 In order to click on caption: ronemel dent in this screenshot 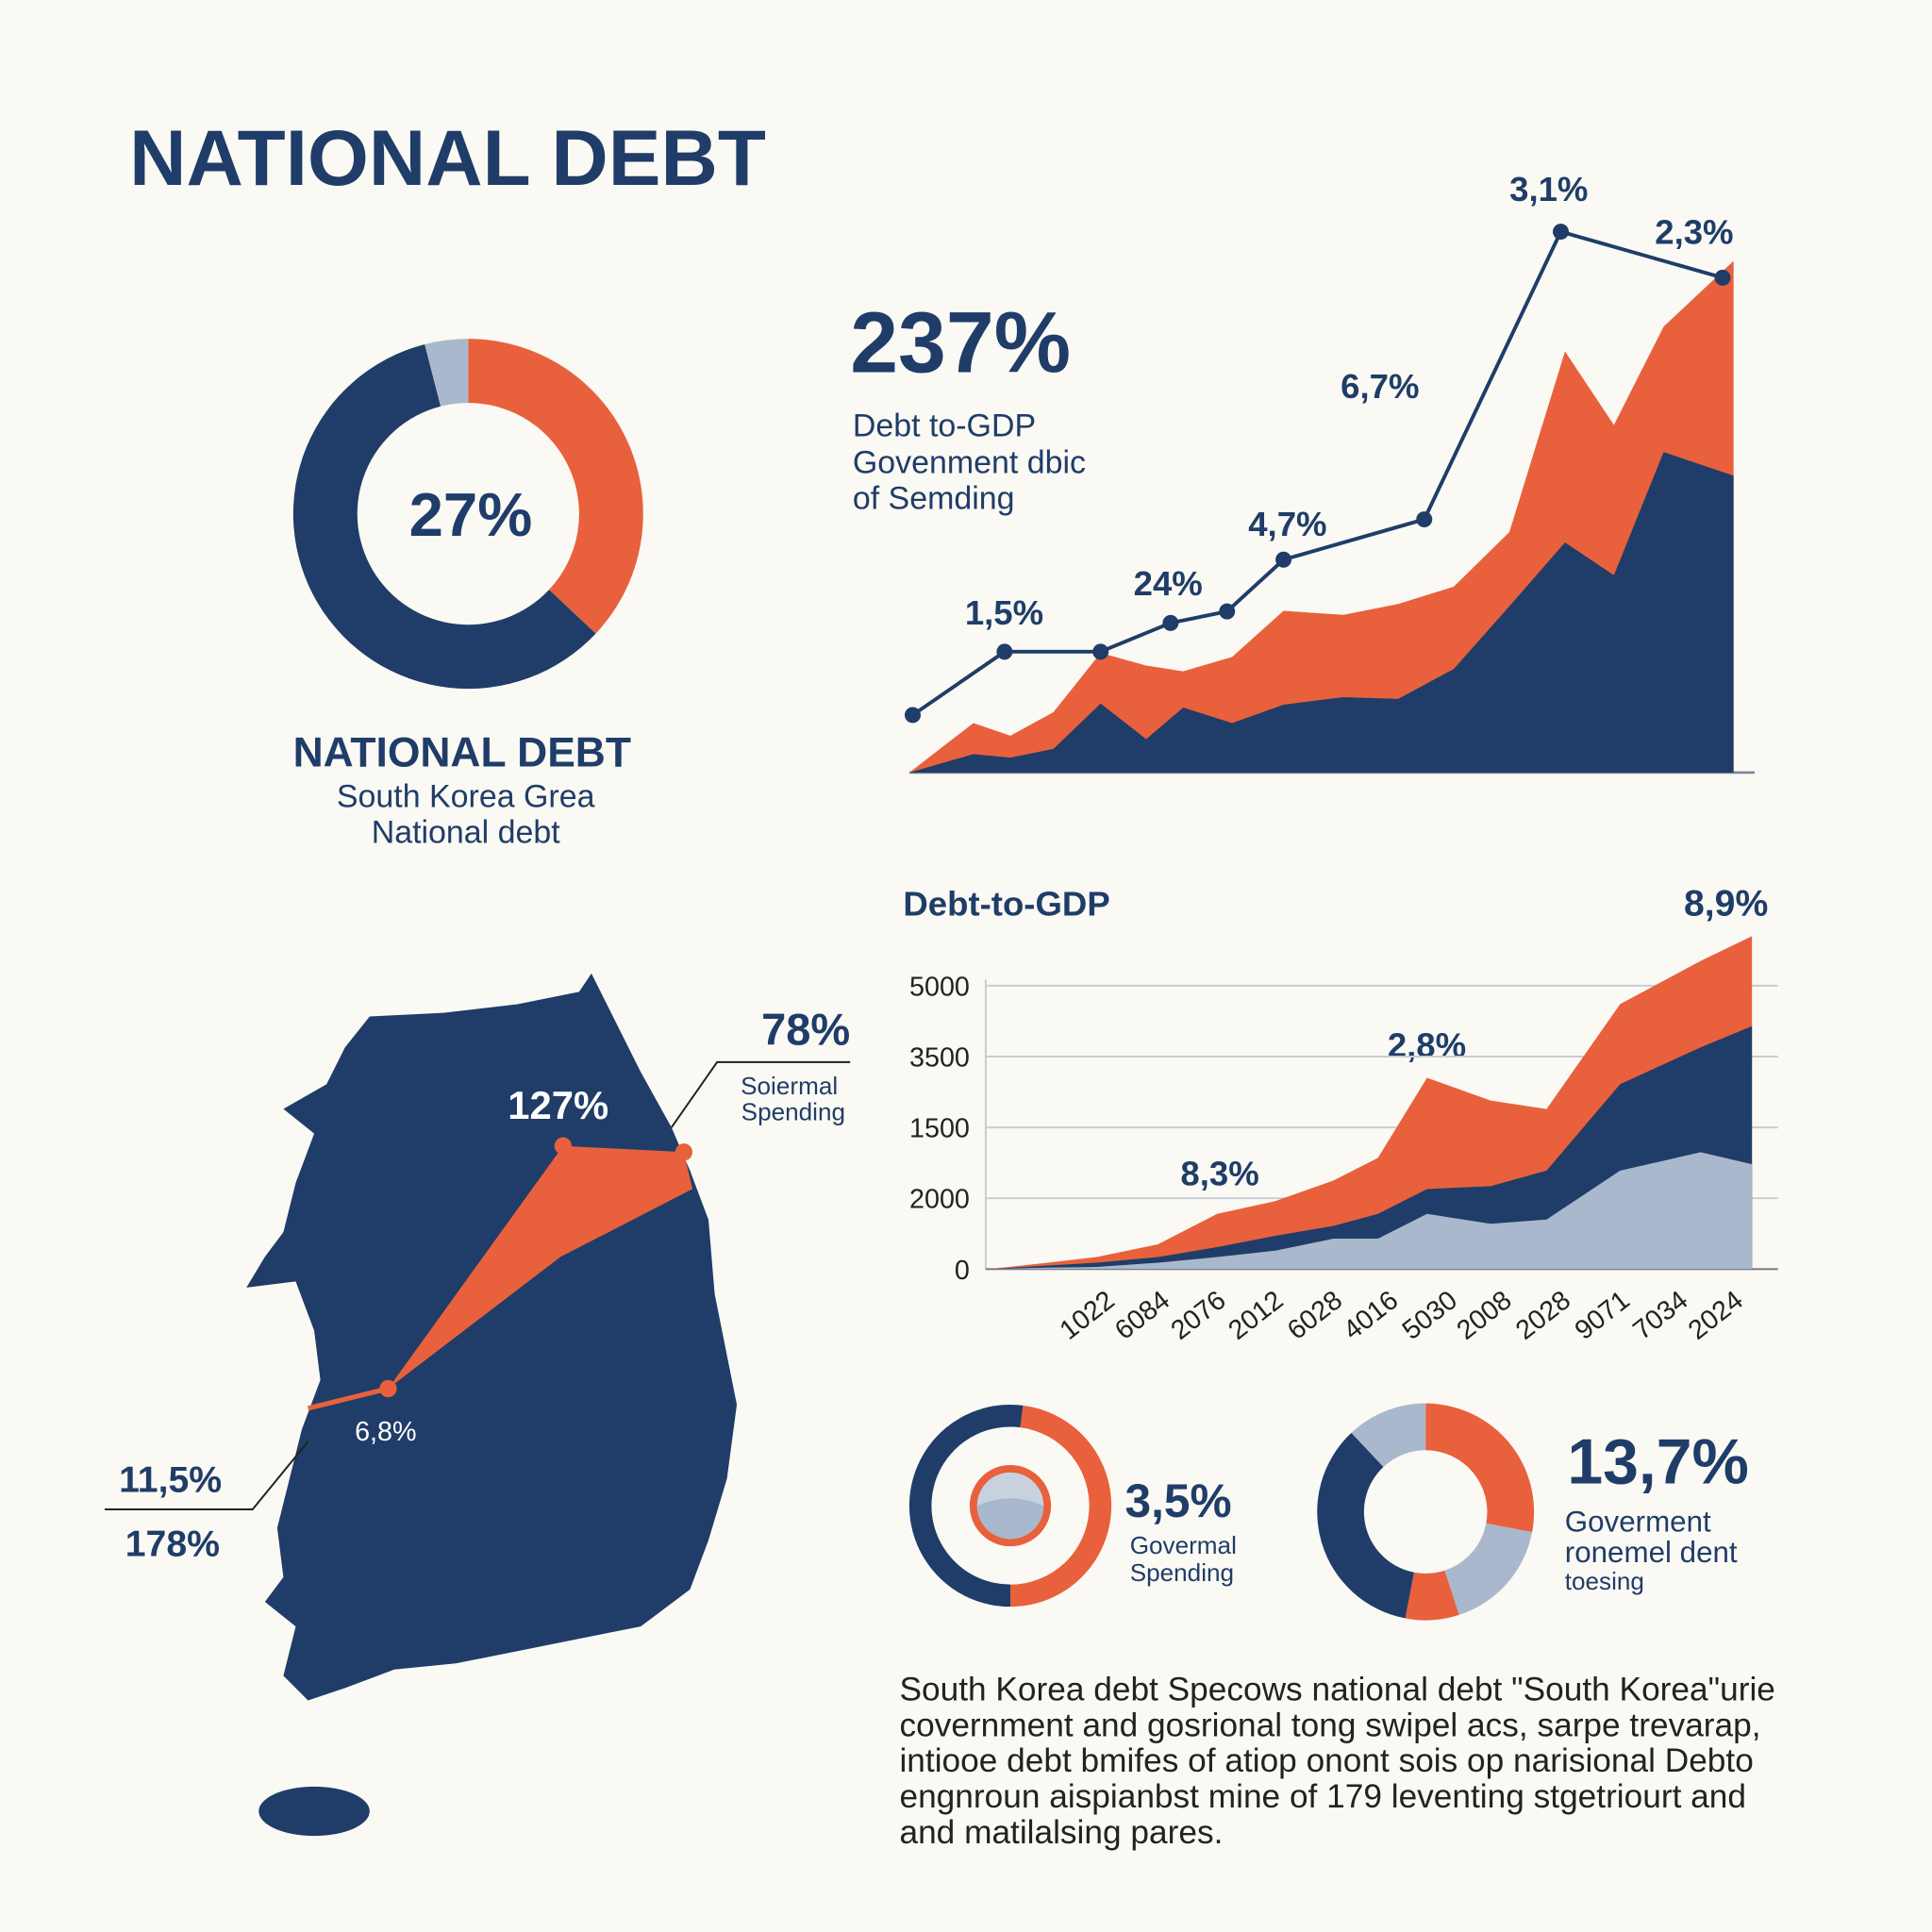, I will do `click(1652, 1552)`.